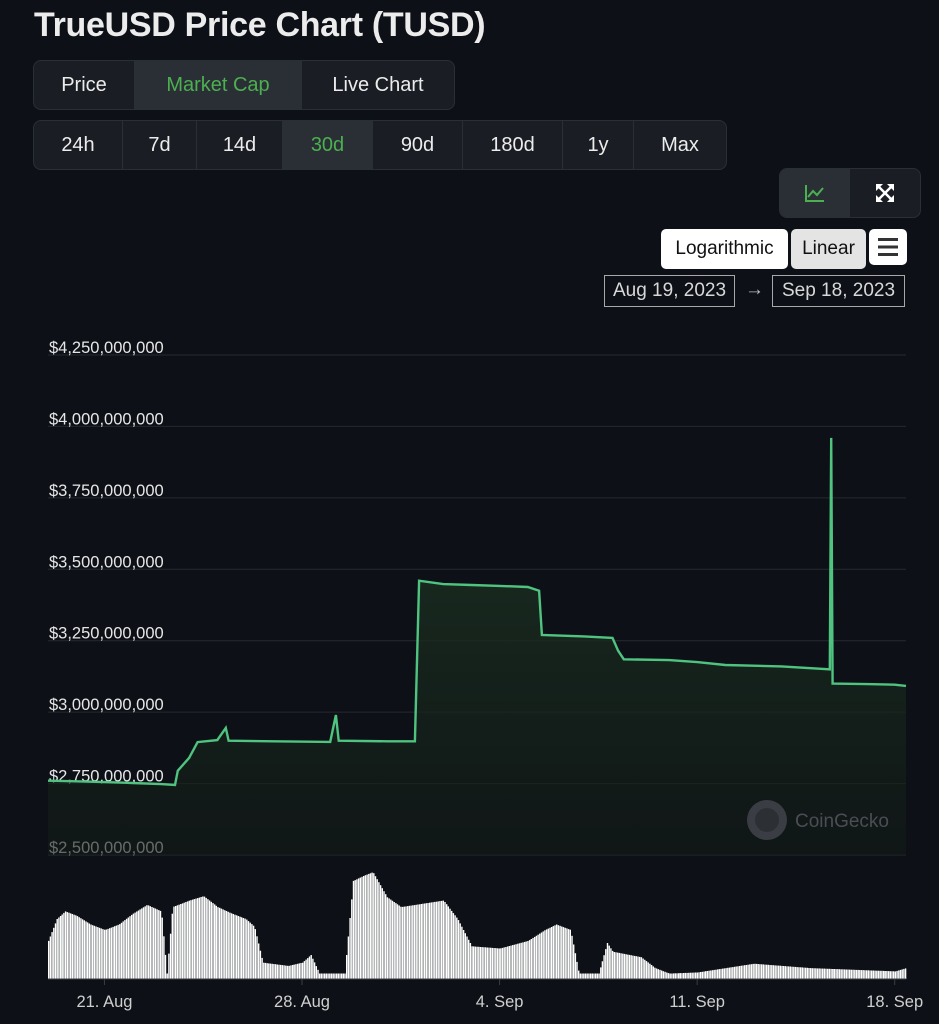  Describe the element at coordinates (240, 145) in the screenshot. I see `range-tab-14d: 14d` at that location.